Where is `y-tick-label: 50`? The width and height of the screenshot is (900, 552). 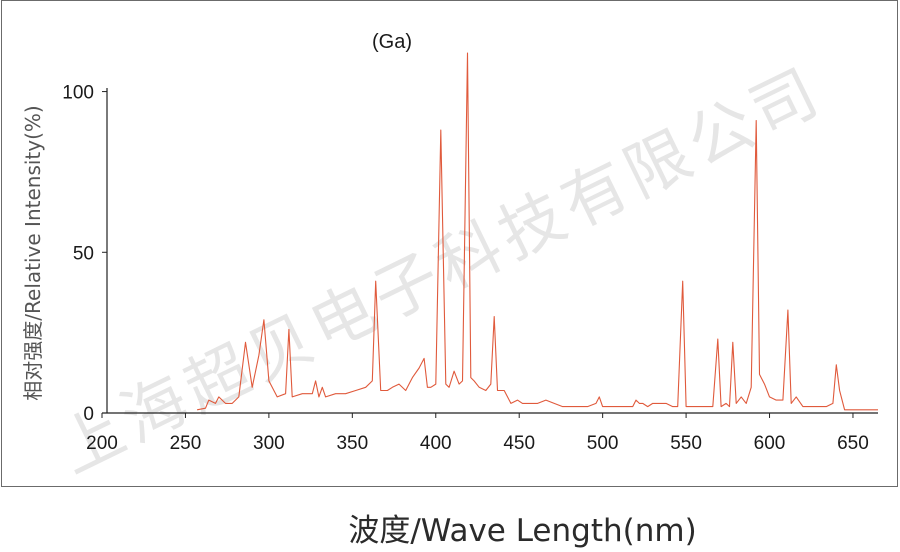
y-tick-label: 50 is located at coordinates (83, 253).